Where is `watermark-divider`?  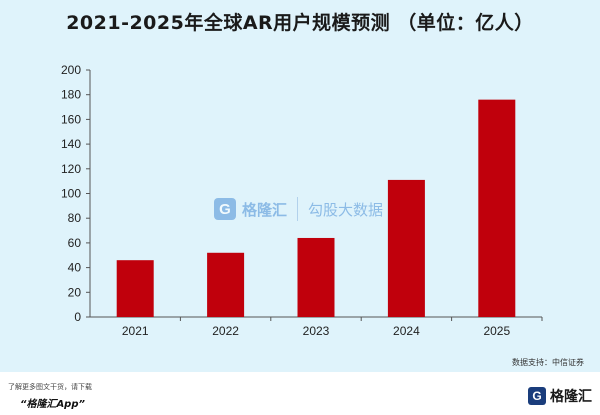
watermark-divider is located at coordinates (298, 209).